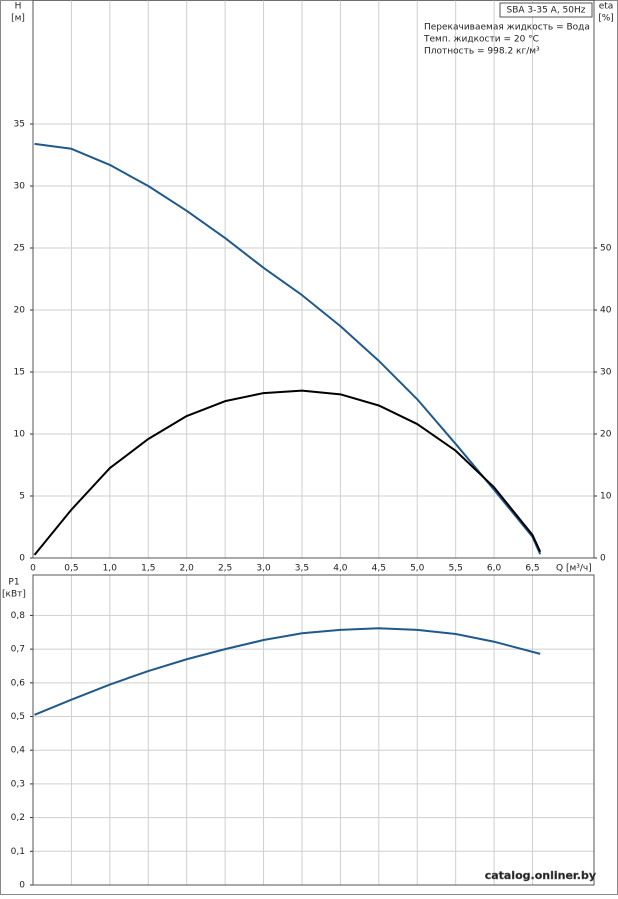  What do you see at coordinates (574, 569) in the screenshot?
I see `x-axis-label: Q [м³/ч]` at bounding box center [574, 569].